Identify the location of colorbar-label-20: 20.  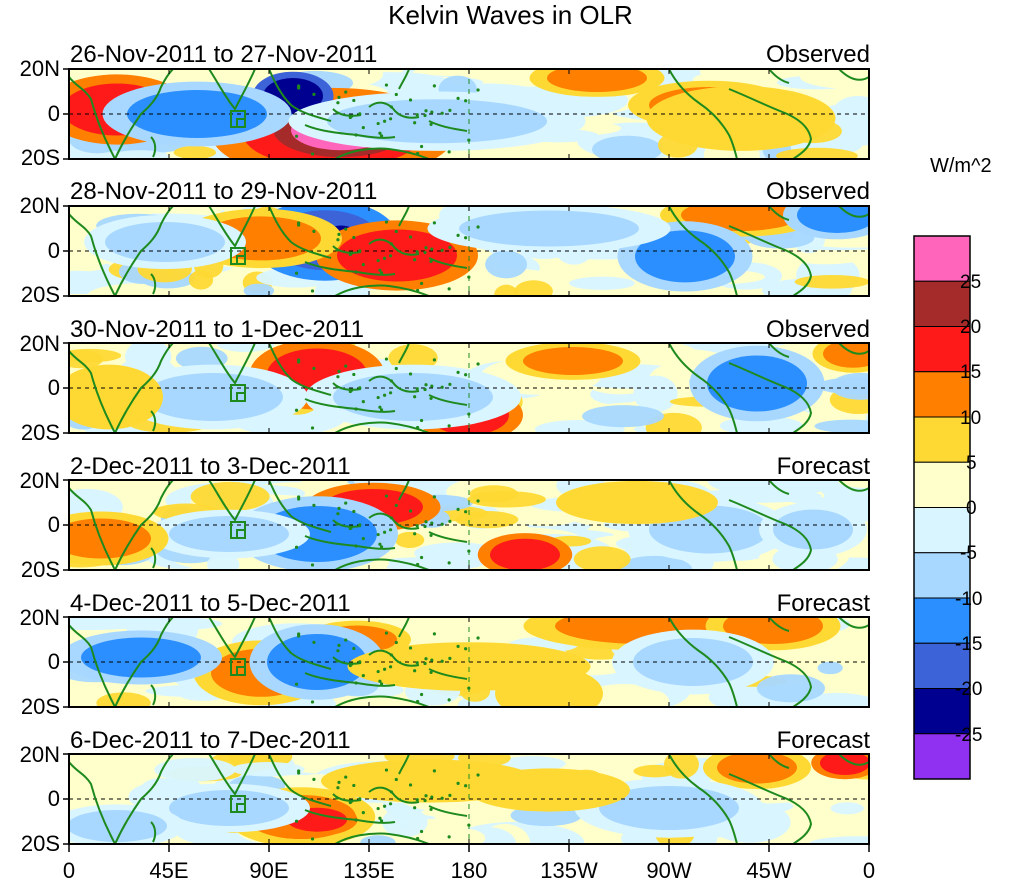
(971, 327).